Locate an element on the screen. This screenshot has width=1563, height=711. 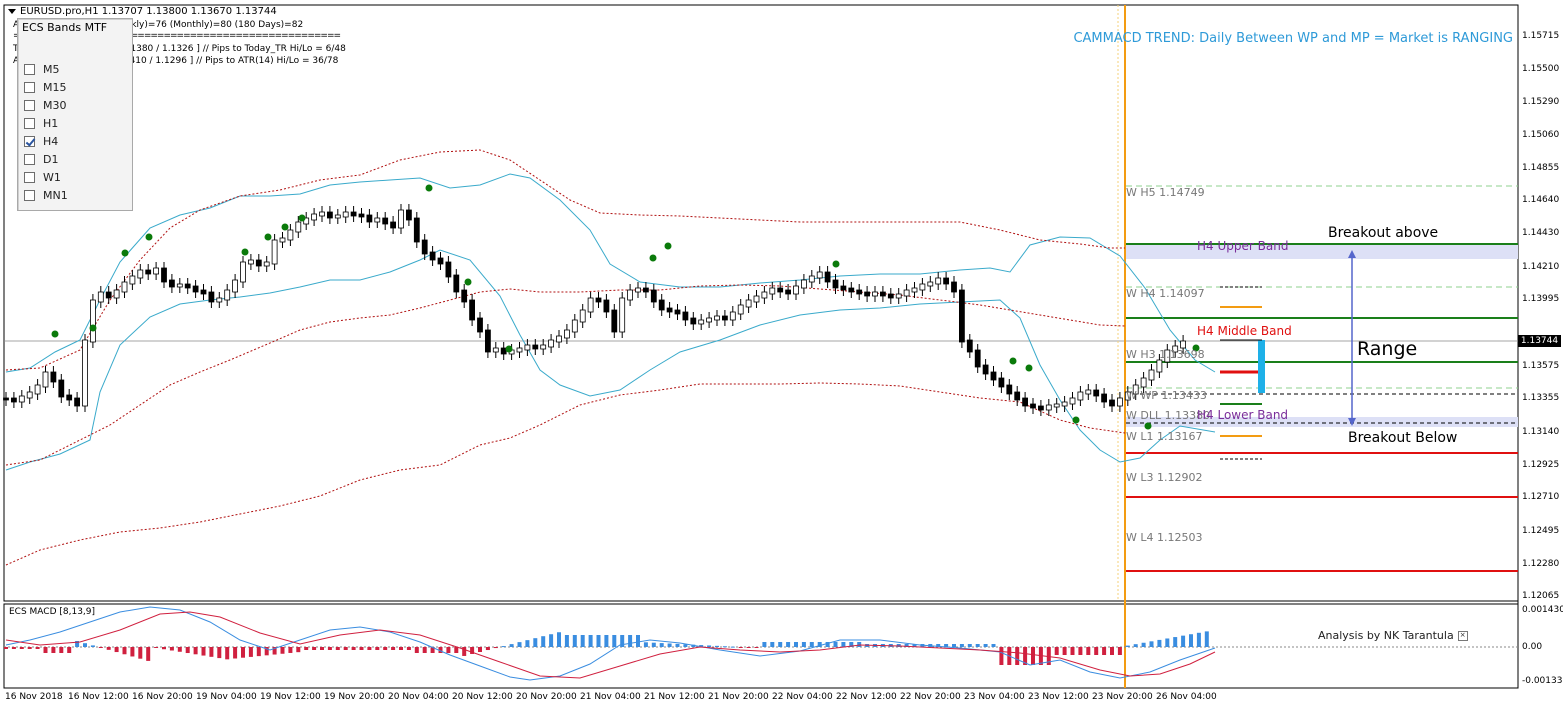
range-label: Range is located at coordinates (1387, 349).